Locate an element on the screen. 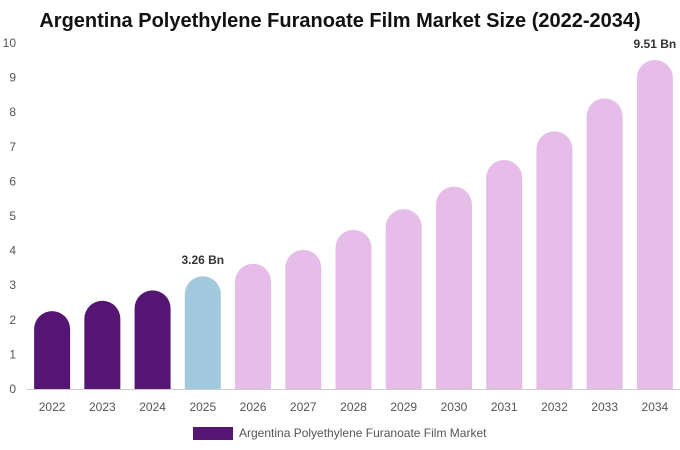 The height and width of the screenshot is (450, 680). bar-2033 is located at coordinates (604, 244).